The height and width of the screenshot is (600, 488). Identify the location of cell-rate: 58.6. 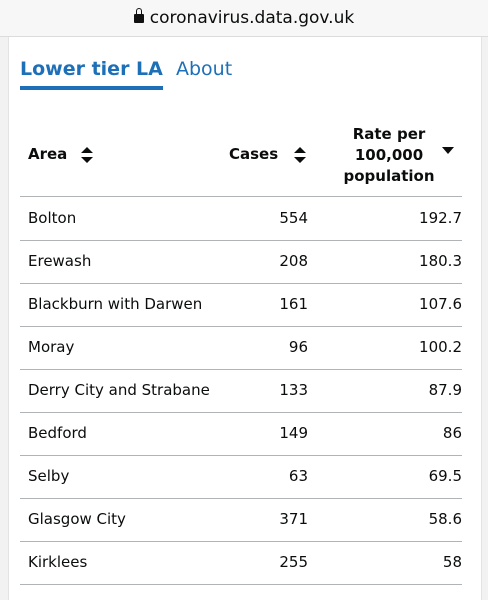
(445, 519).